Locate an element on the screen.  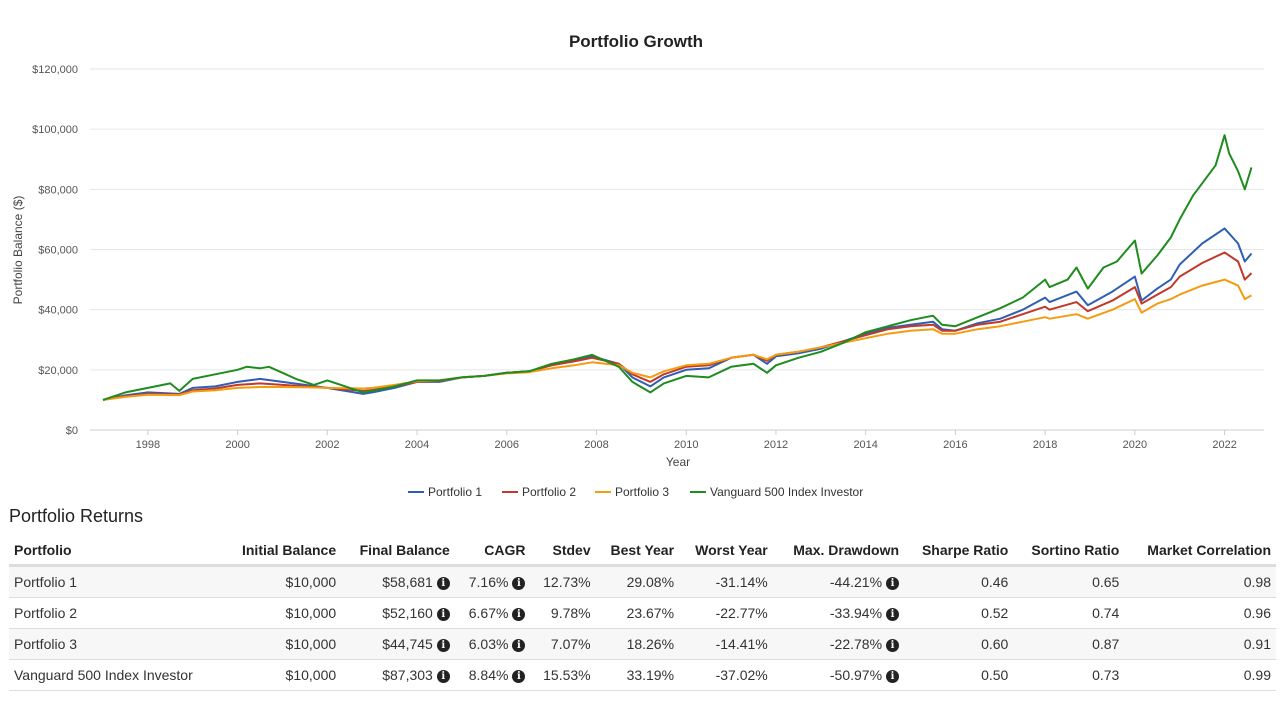
table-cell: $87,303 i is located at coordinates (398, 675).